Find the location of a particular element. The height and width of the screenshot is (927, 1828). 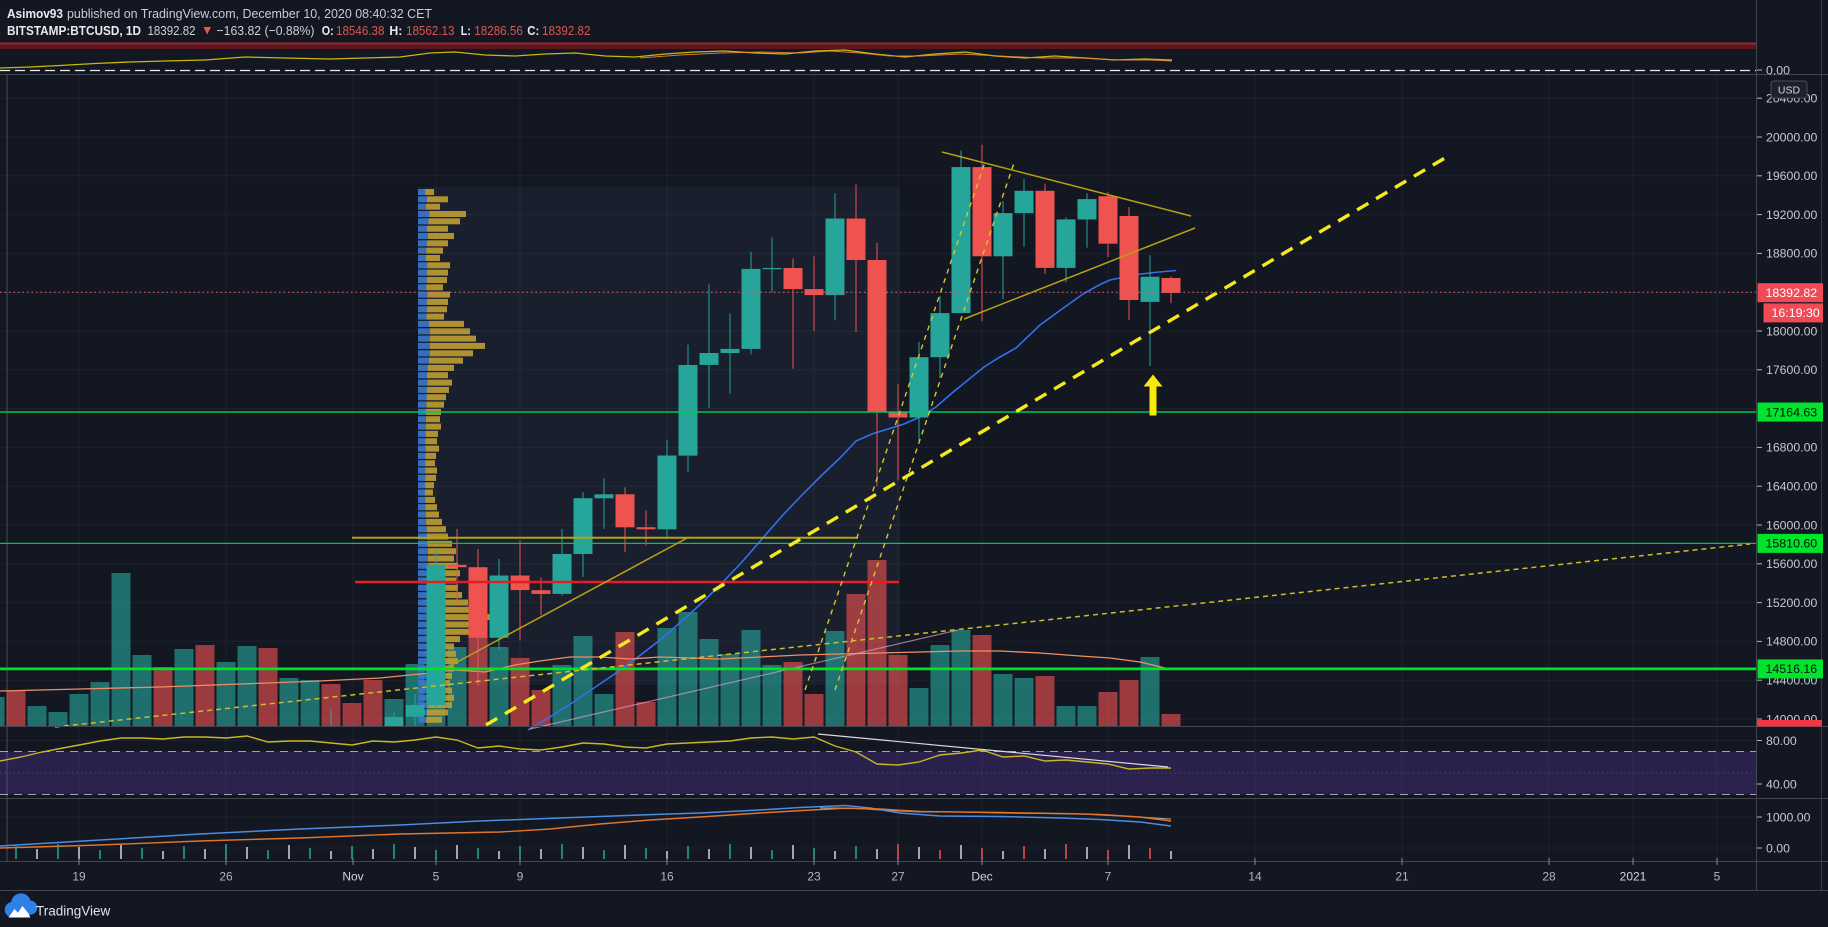

svg-text: 21 is located at coordinates (1402, 877).